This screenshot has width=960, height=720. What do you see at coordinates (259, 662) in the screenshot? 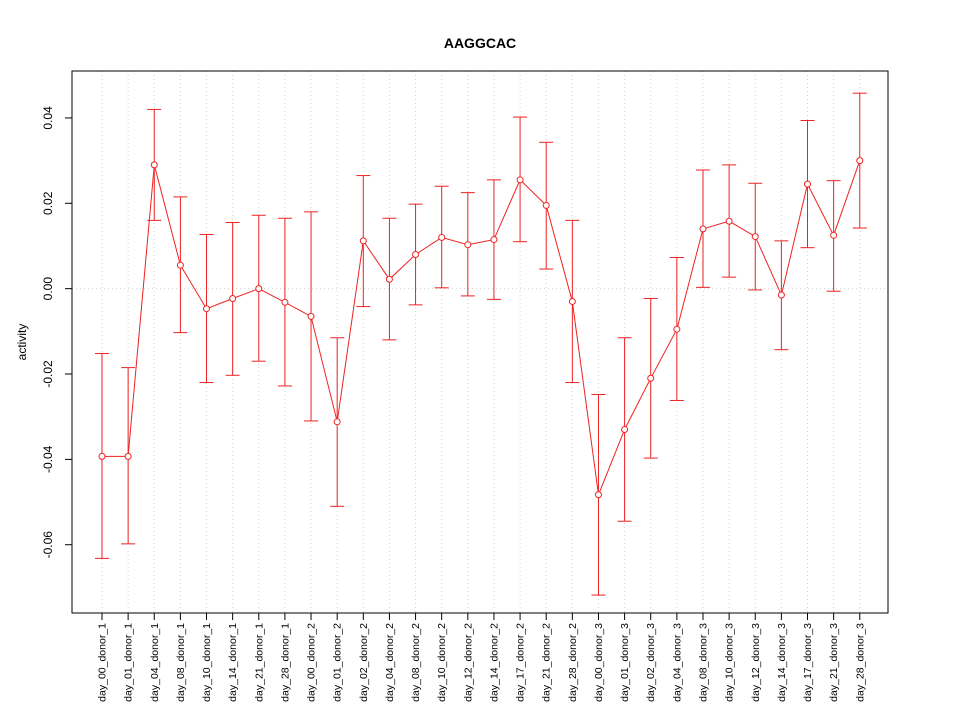
I see `x-tick-label: day_21_donor_1` at bounding box center [259, 662].